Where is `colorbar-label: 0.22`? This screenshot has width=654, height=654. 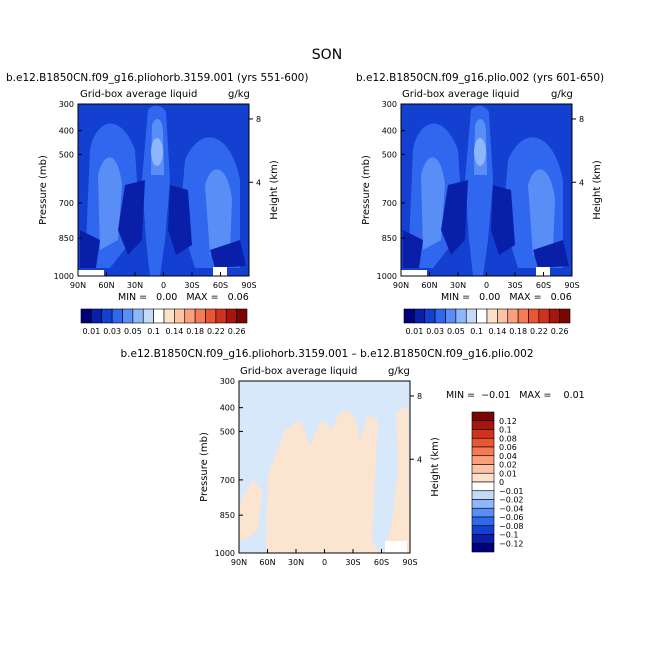
colorbar-label: 0.22 is located at coordinates (216, 331).